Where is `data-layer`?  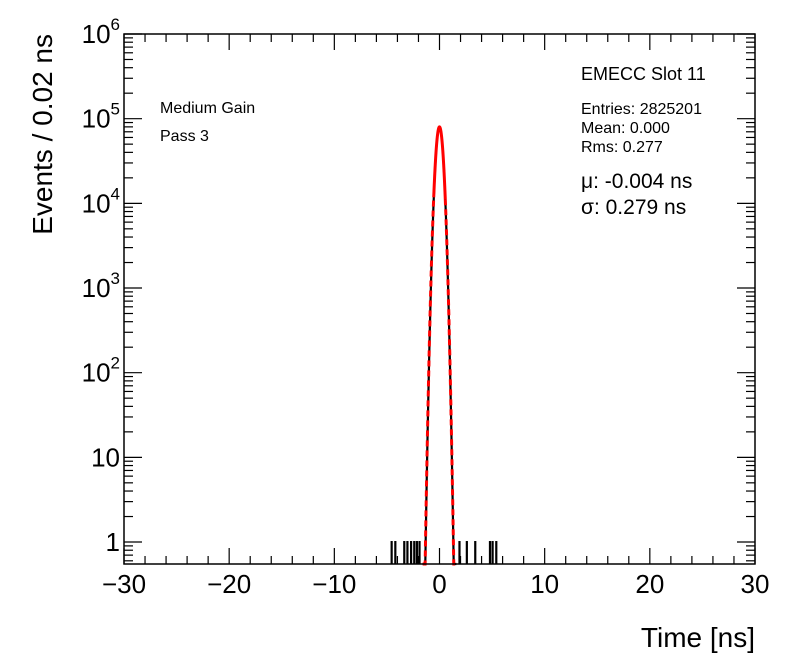
data-layer is located at coordinates (444, 345).